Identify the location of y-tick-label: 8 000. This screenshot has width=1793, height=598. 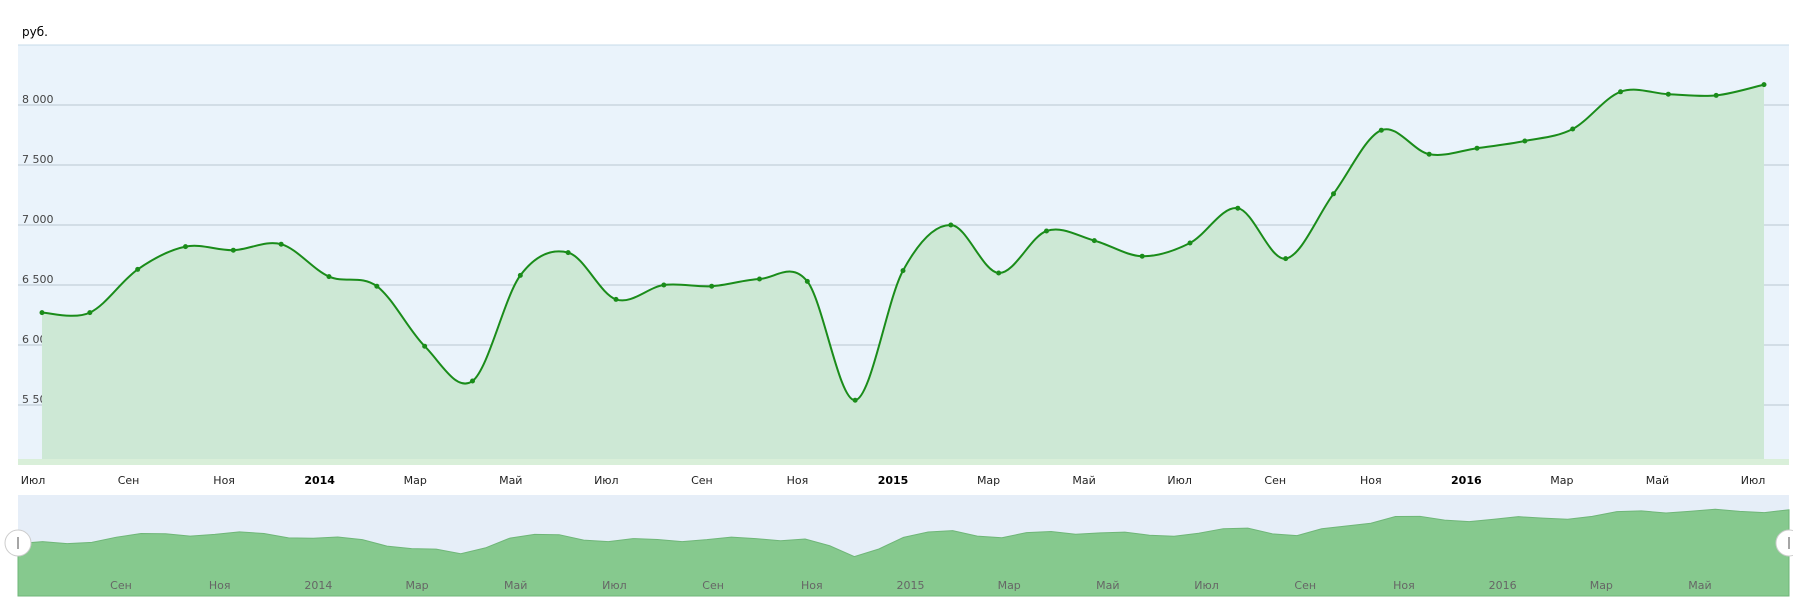
(38, 99).